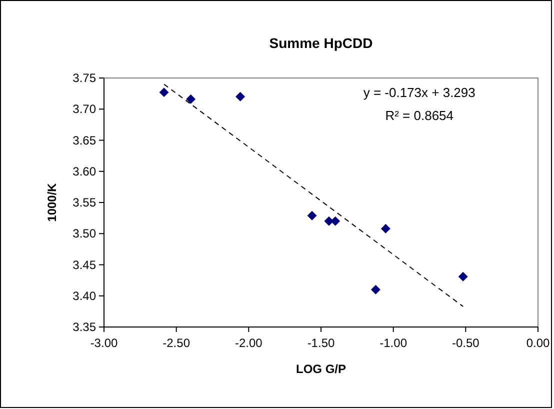 The width and height of the screenshot is (554, 409). What do you see at coordinates (84, 171) in the screenshot?
I see `y-tick-label: 3.60` at bounding box center [84, 171].